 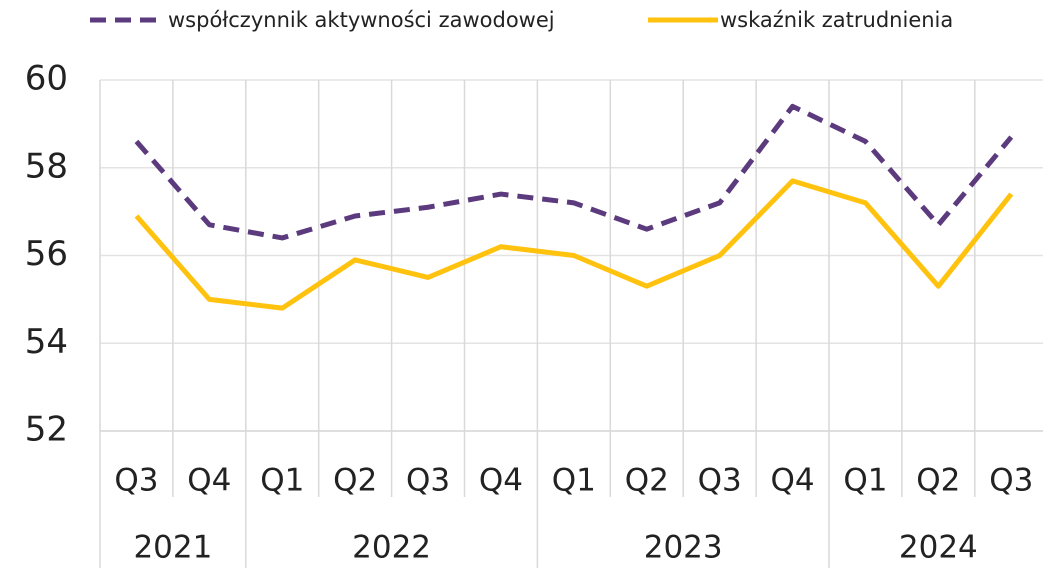 I want to click on year-label: 2023, so click(x=683, y=548).